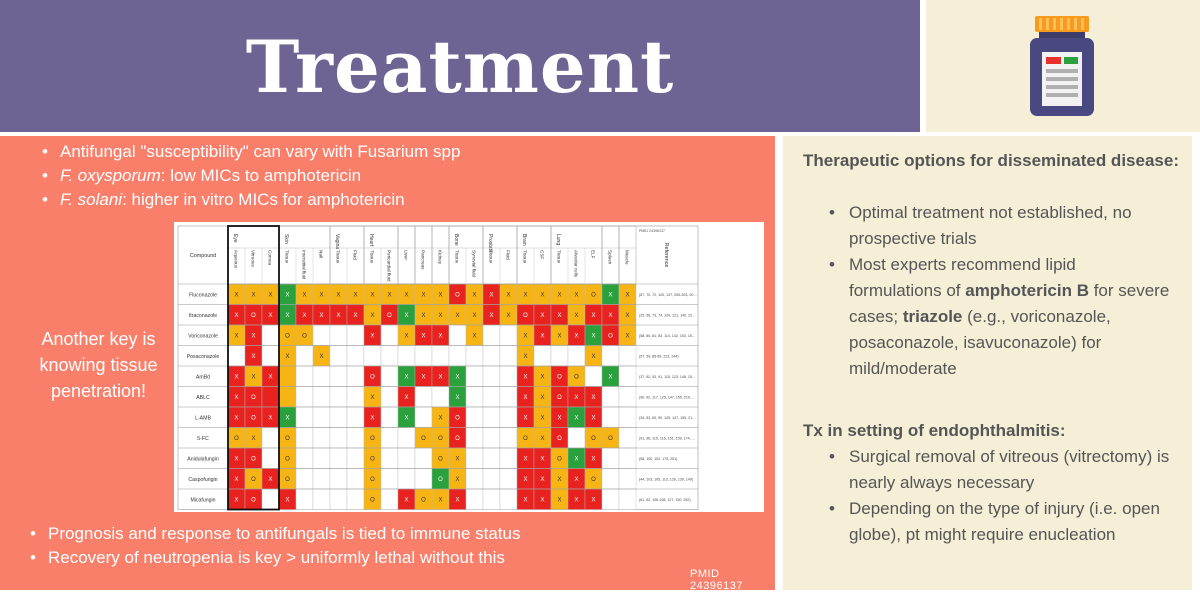 The width and height of the screenshot is (1200, 600). What do you see at coordinates (355, 255) in the screenshot?
I see `column-label: Fluid` at bounding box center [355, 255].